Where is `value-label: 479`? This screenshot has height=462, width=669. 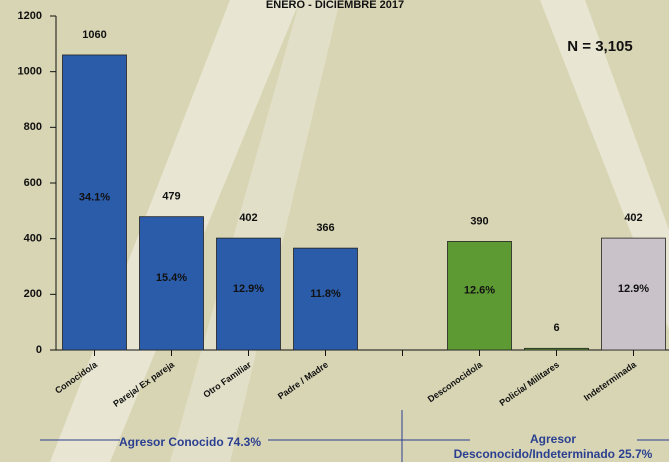 value-label: 479 is located at coordinates (171, 197).